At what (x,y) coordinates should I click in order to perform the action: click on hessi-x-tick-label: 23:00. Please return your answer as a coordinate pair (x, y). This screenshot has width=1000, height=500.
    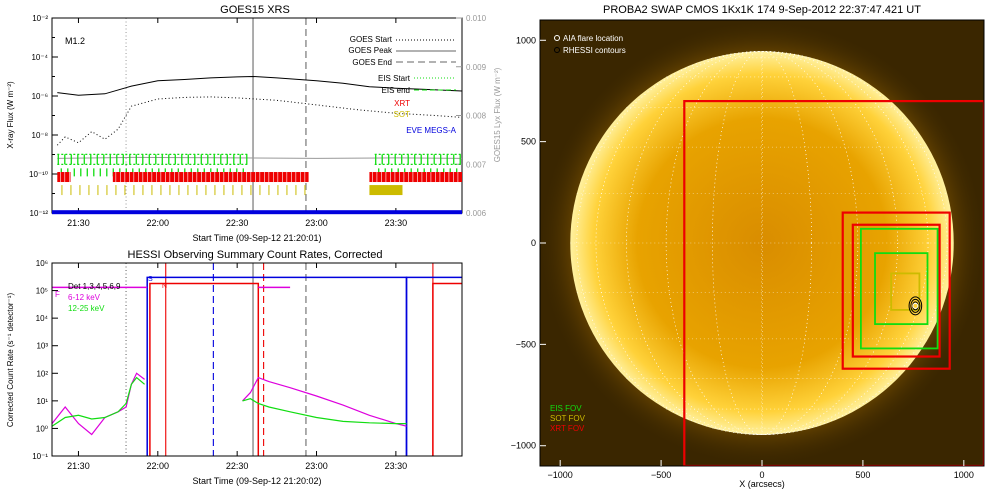
    Looking at the image, I should click on (316, 466).